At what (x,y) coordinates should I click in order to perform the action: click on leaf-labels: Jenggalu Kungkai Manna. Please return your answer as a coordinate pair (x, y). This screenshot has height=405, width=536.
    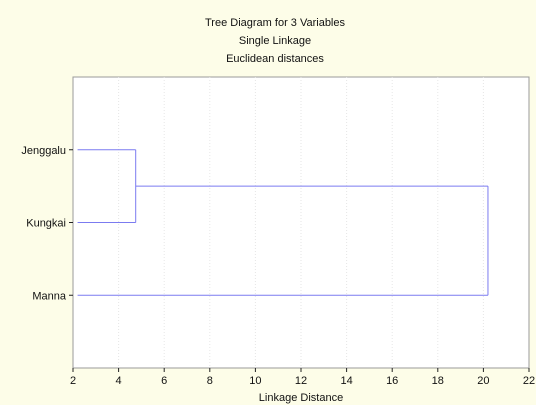
    Looking at the image, I should click on (47, 223).